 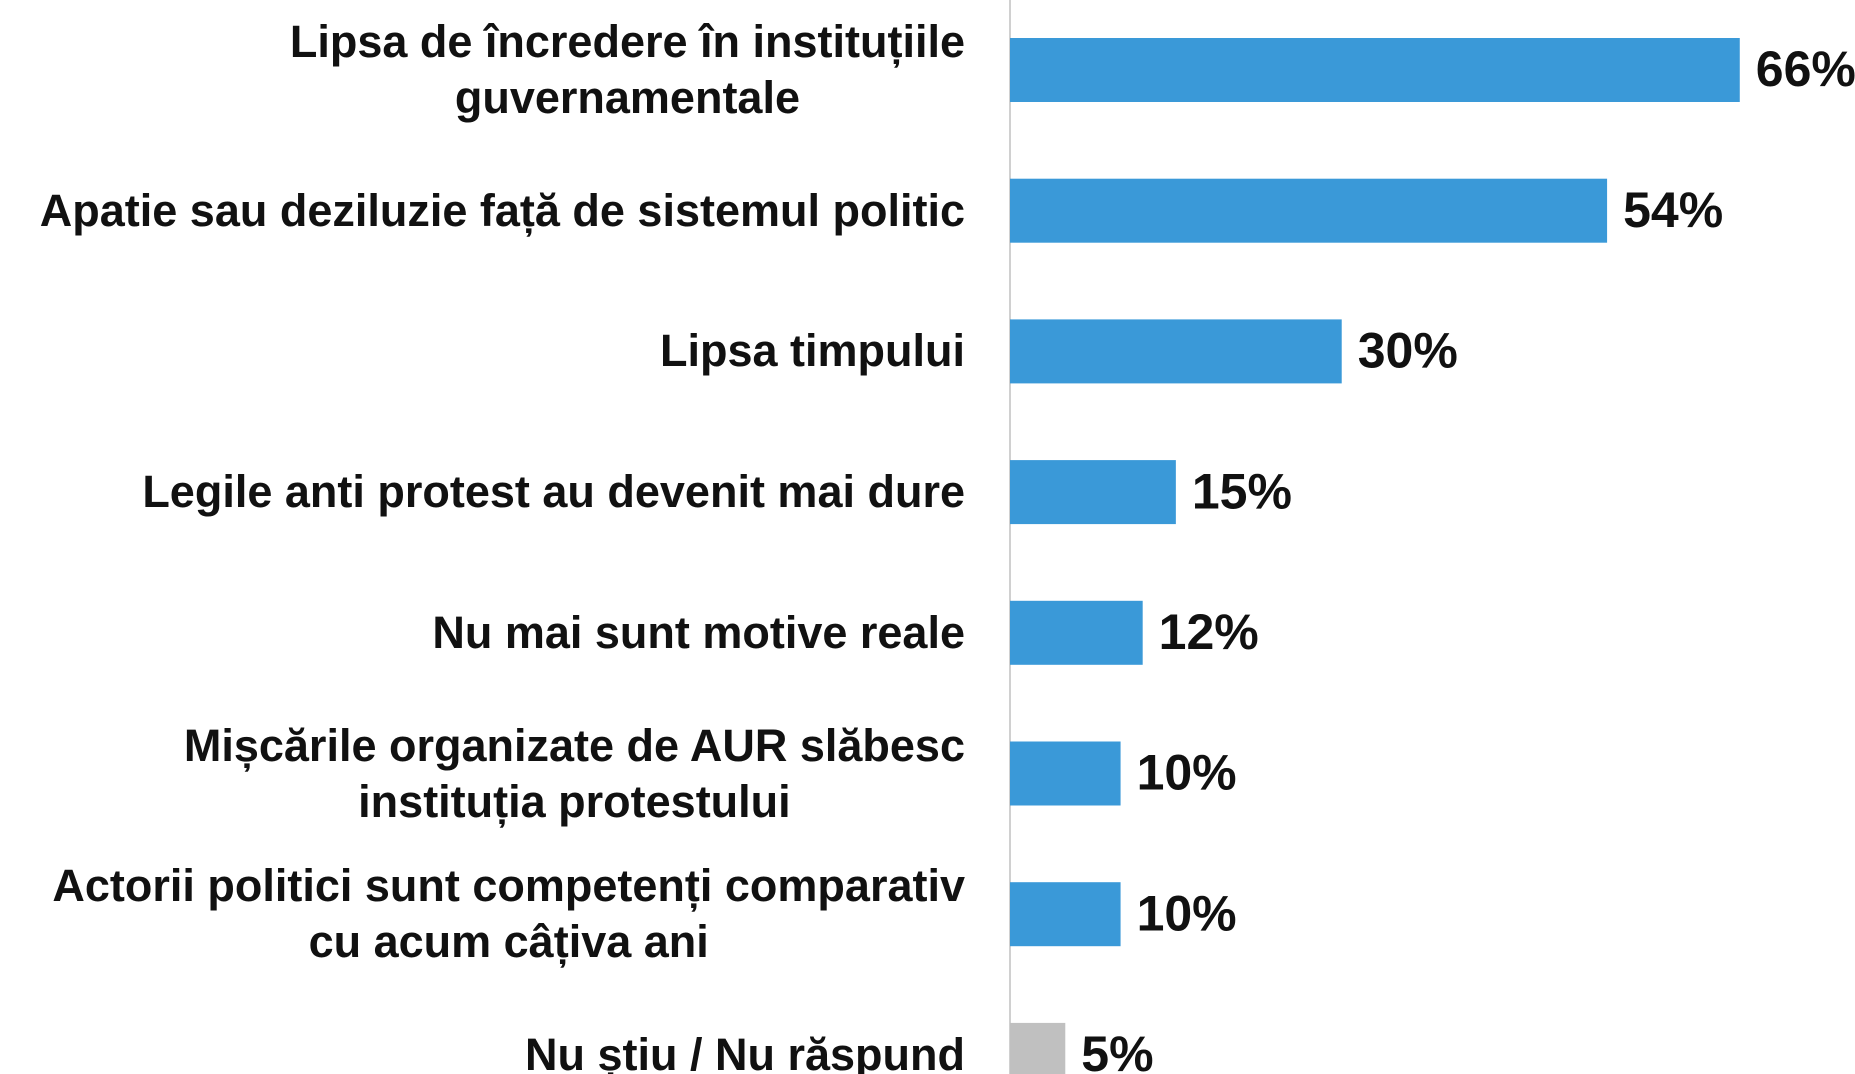 I want to click on category-label: Nu știu / Nu răspund, so click(x=744, y=1051).